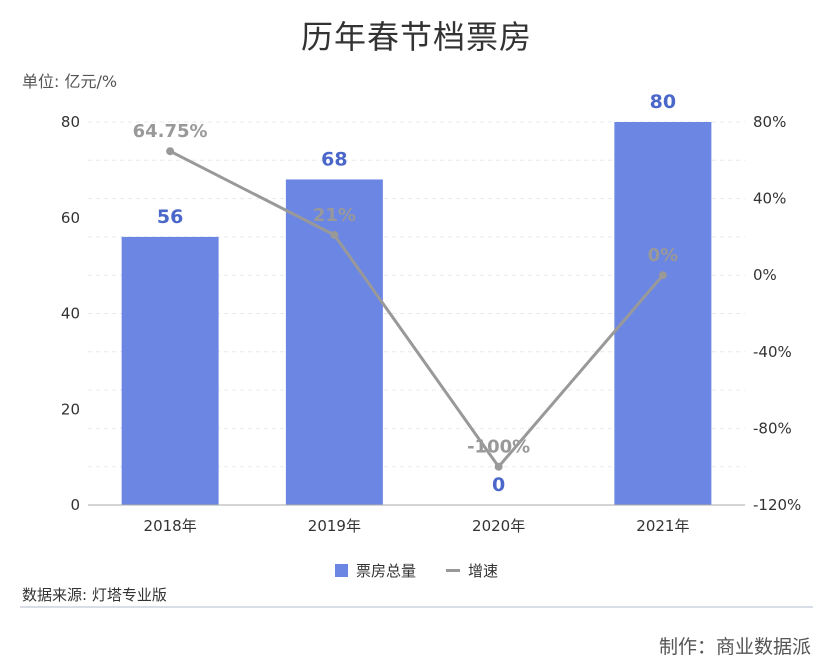  I want to click on bar-data-label: 68, so click(334, 159).